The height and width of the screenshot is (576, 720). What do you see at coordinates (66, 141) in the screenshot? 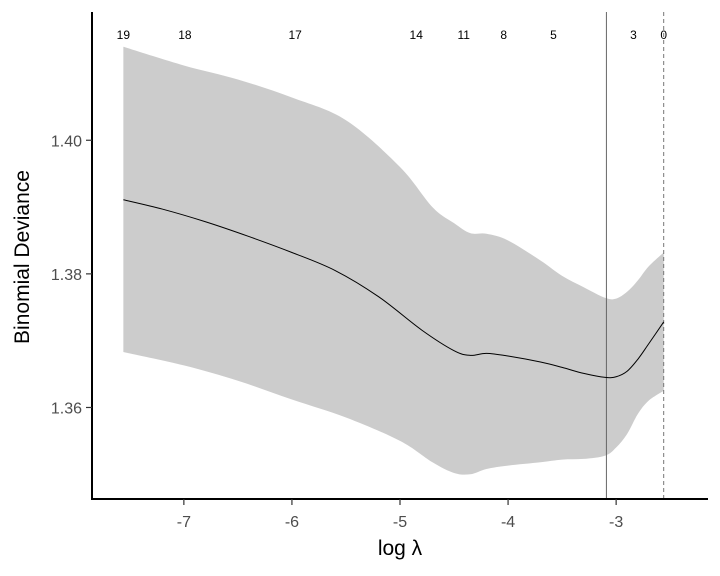
I see `y-tick-label: 1.40` at bounding box center [66, 141].